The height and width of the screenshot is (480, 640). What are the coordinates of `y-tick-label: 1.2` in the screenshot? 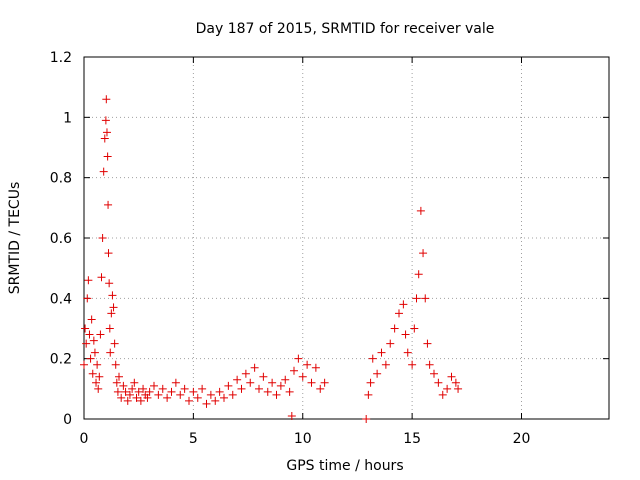 It's located at (61, 58).